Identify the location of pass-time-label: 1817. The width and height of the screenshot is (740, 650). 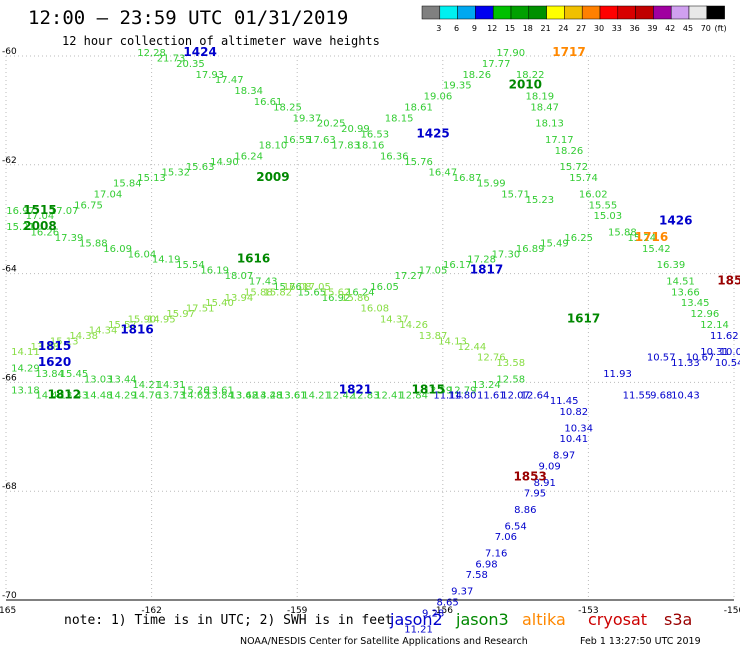
(486, 270).